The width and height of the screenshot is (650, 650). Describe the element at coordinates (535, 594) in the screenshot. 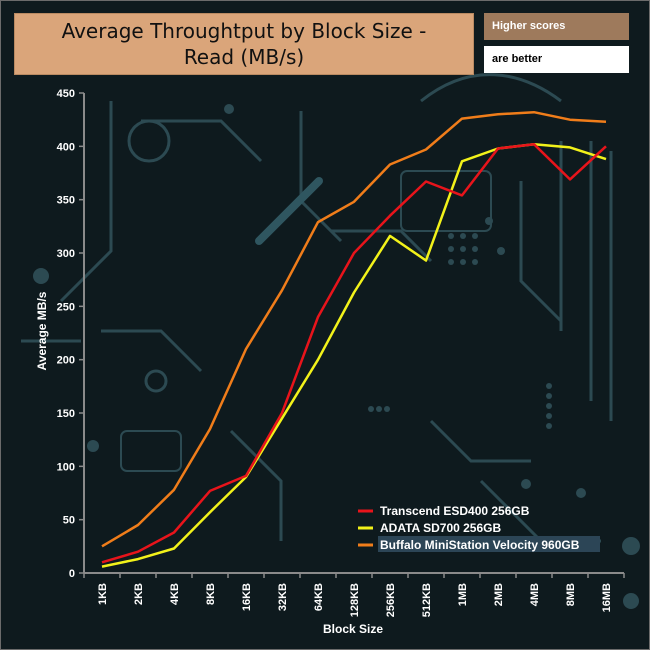

I see `x-tick-label: 4MB` at that location.